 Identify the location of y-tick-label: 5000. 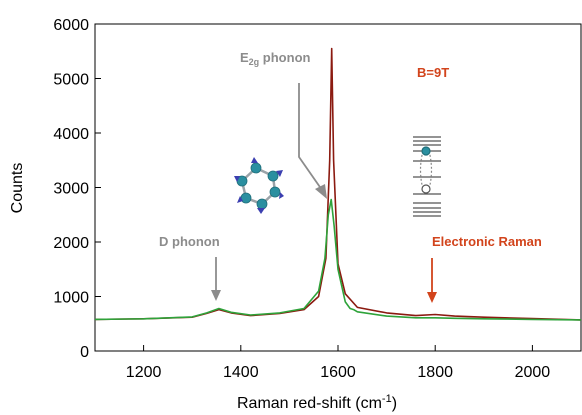
(71, 80).